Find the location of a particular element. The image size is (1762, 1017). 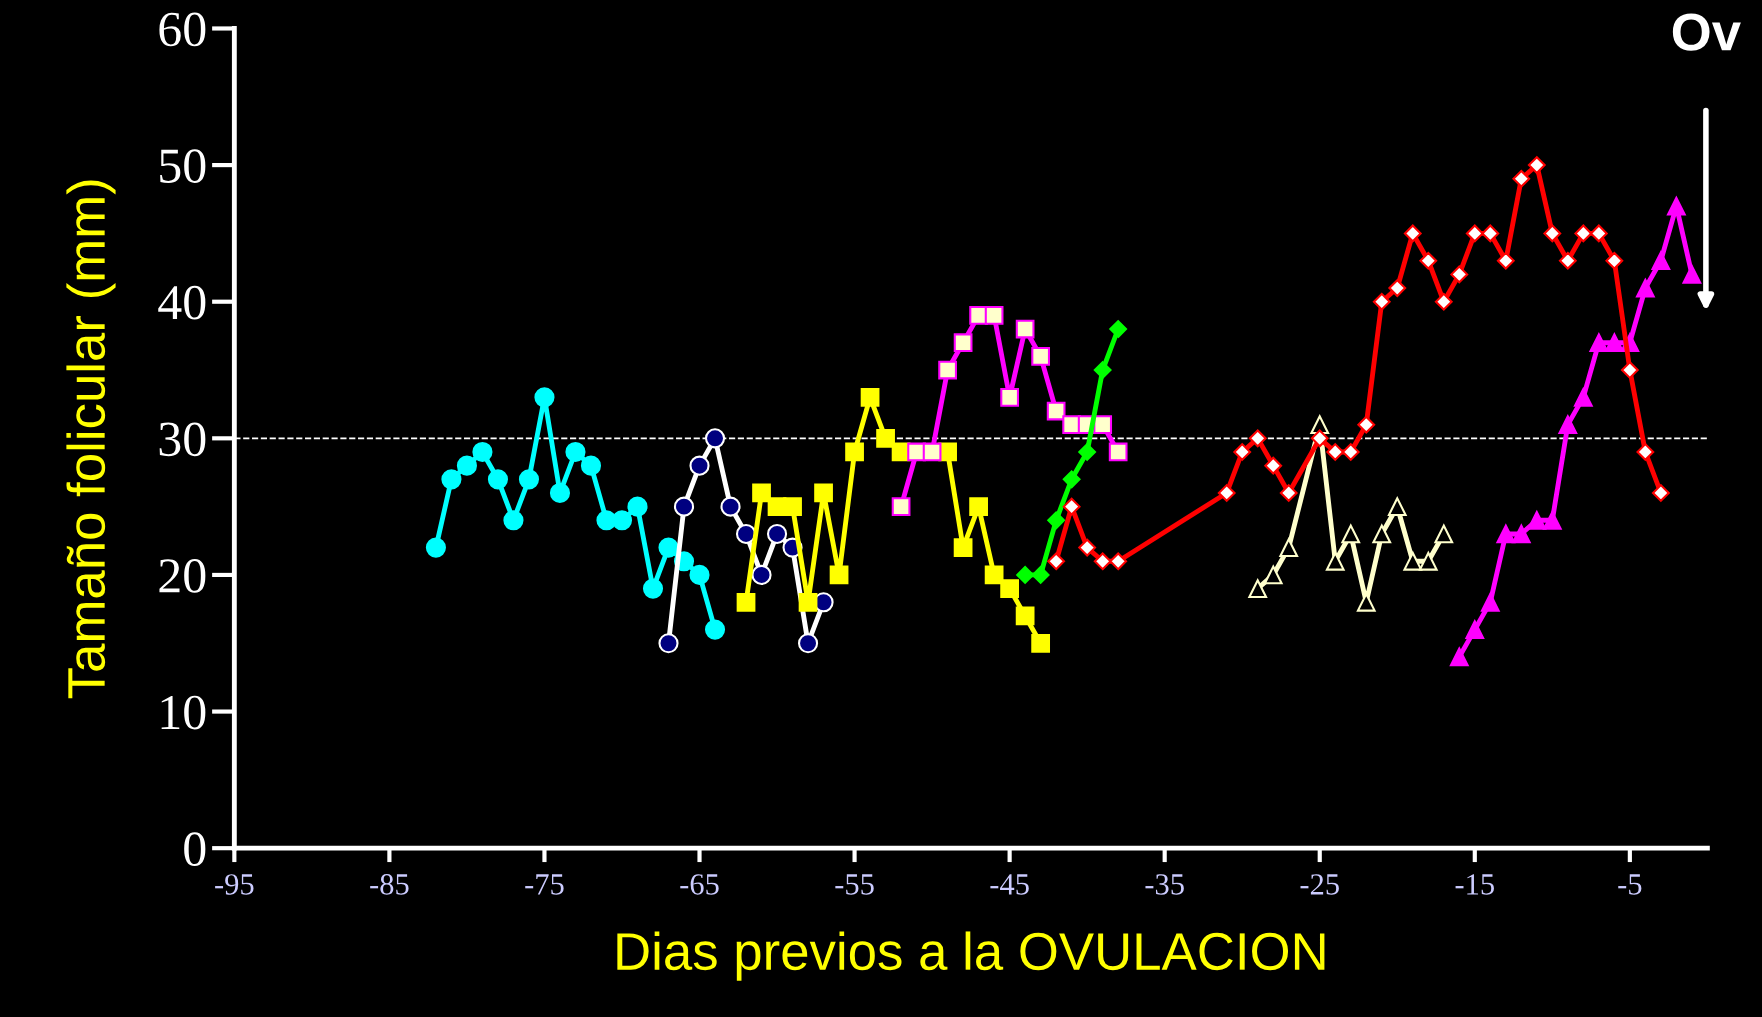

x-tick-label: -65 is located at coordinates (699, 884).